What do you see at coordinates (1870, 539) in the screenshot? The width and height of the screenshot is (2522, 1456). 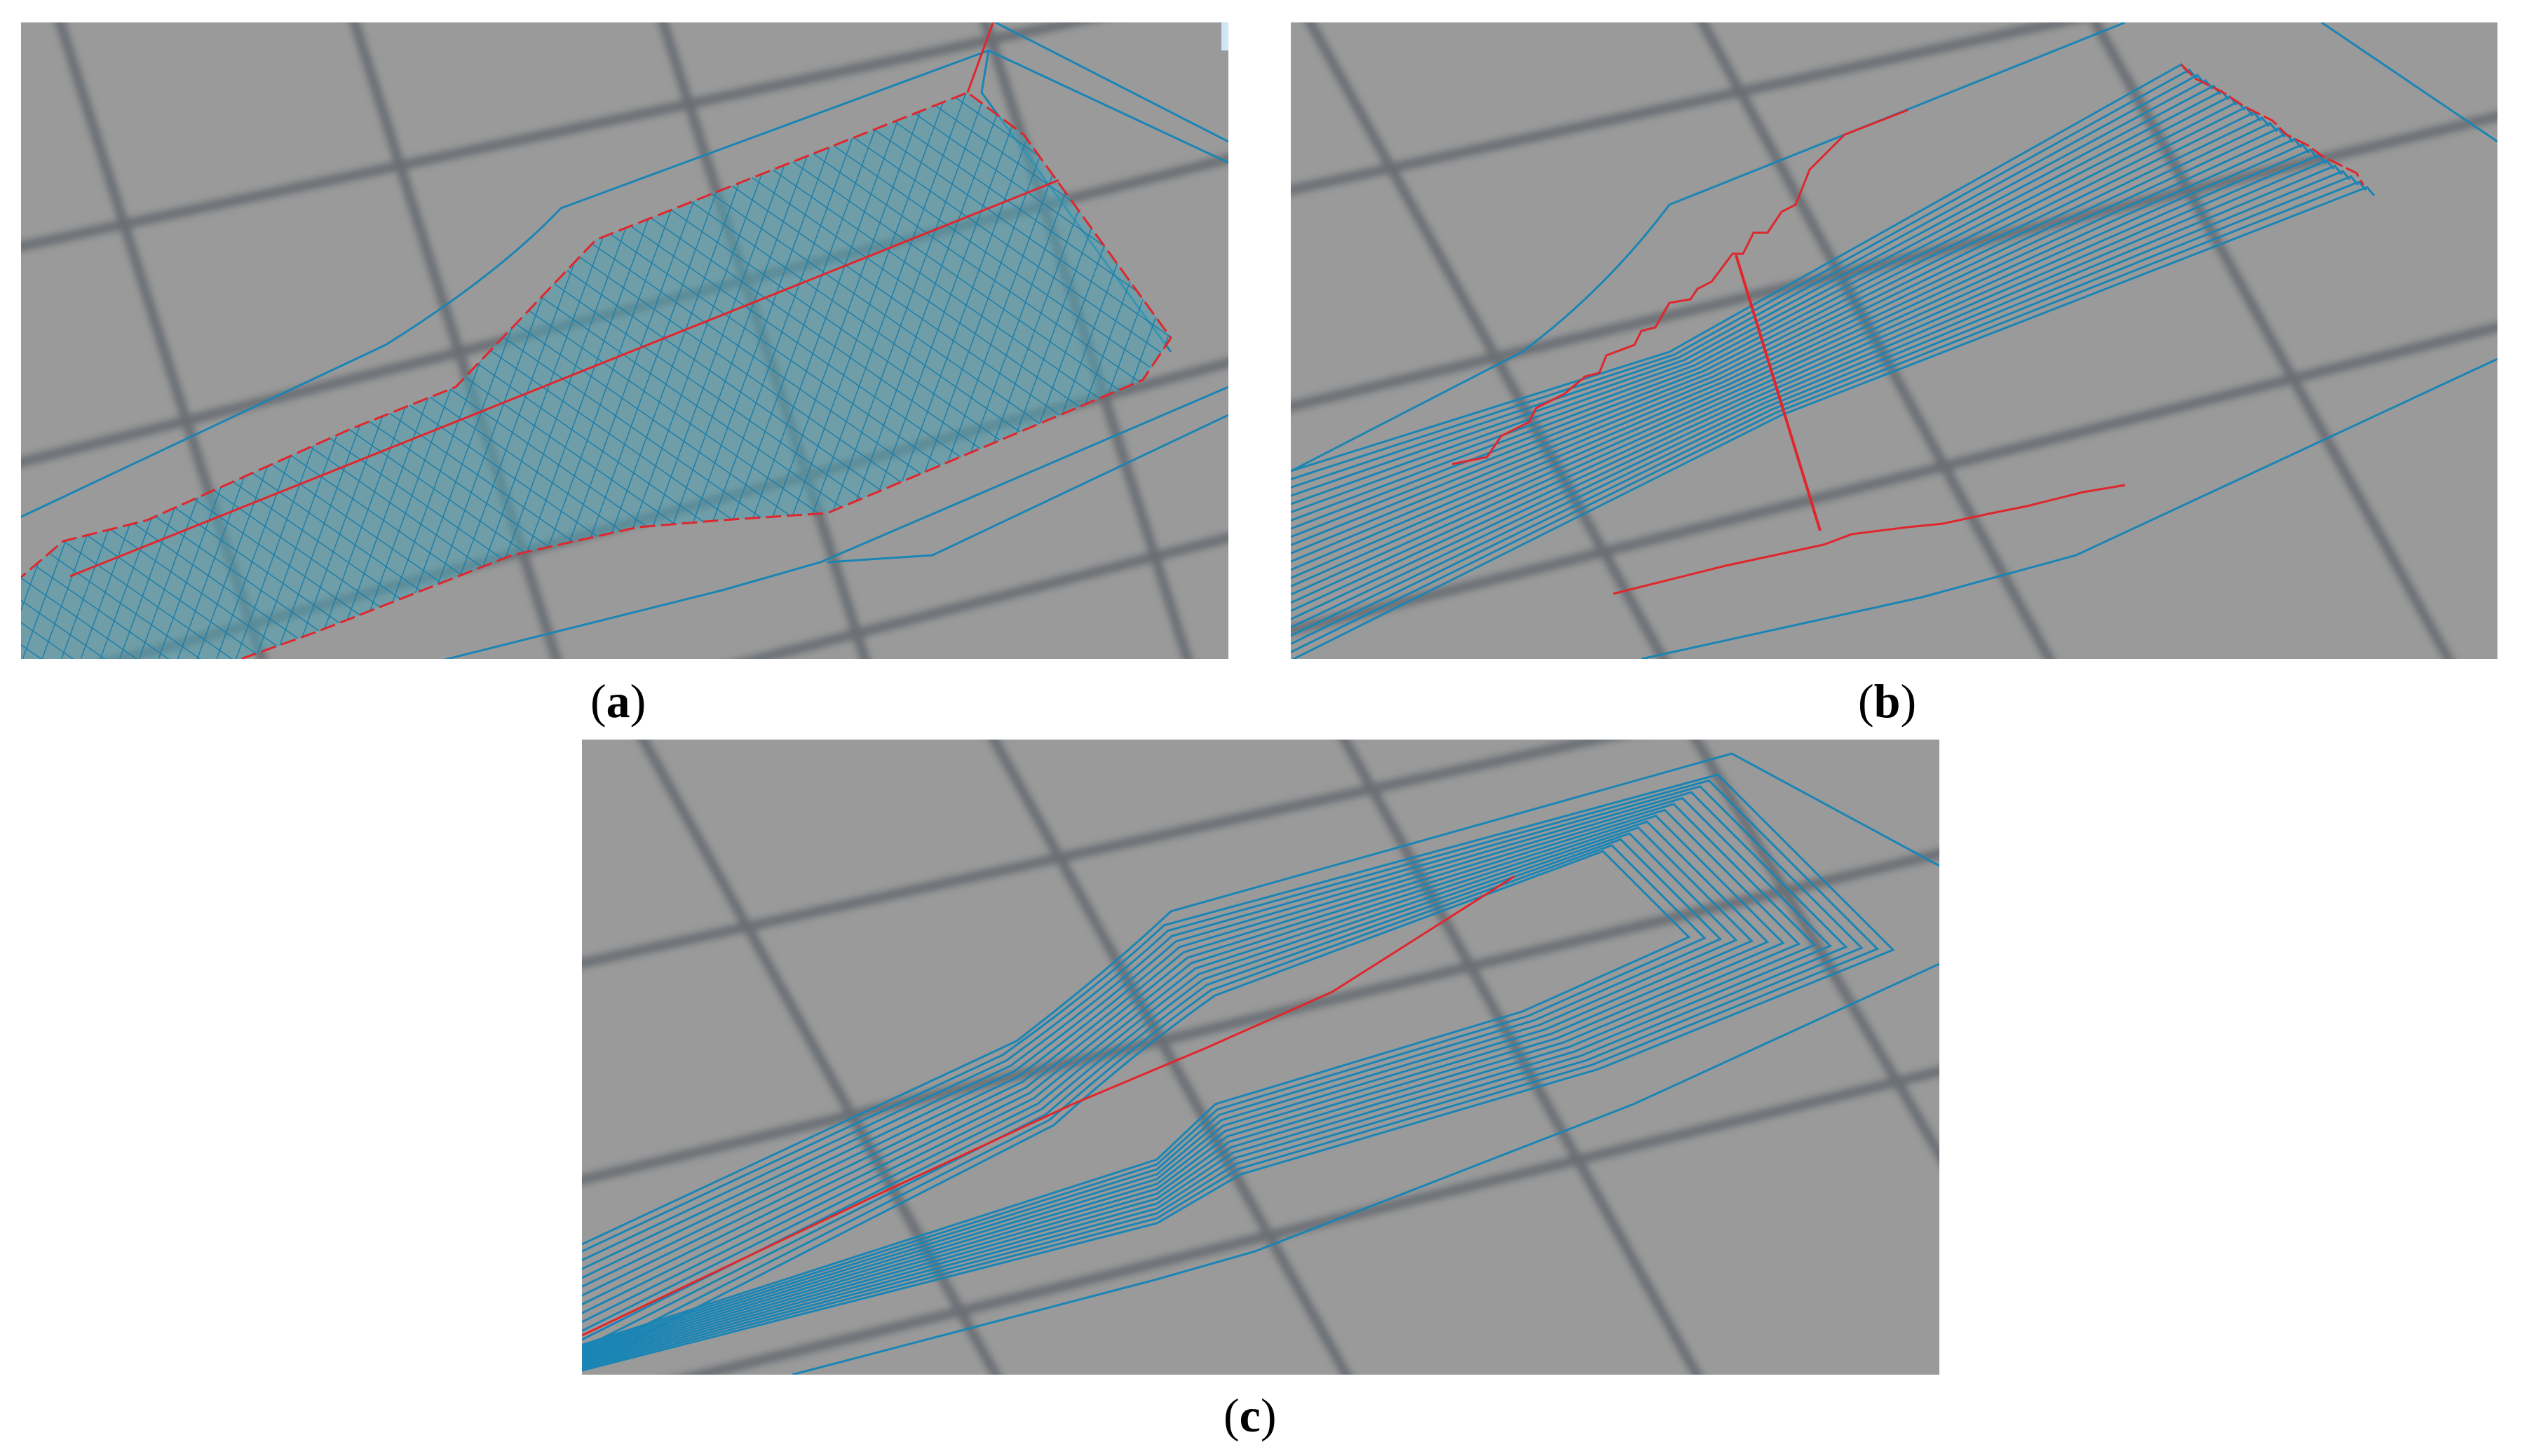 I see `bottom-boundary` at bounding box center [1870, 539].